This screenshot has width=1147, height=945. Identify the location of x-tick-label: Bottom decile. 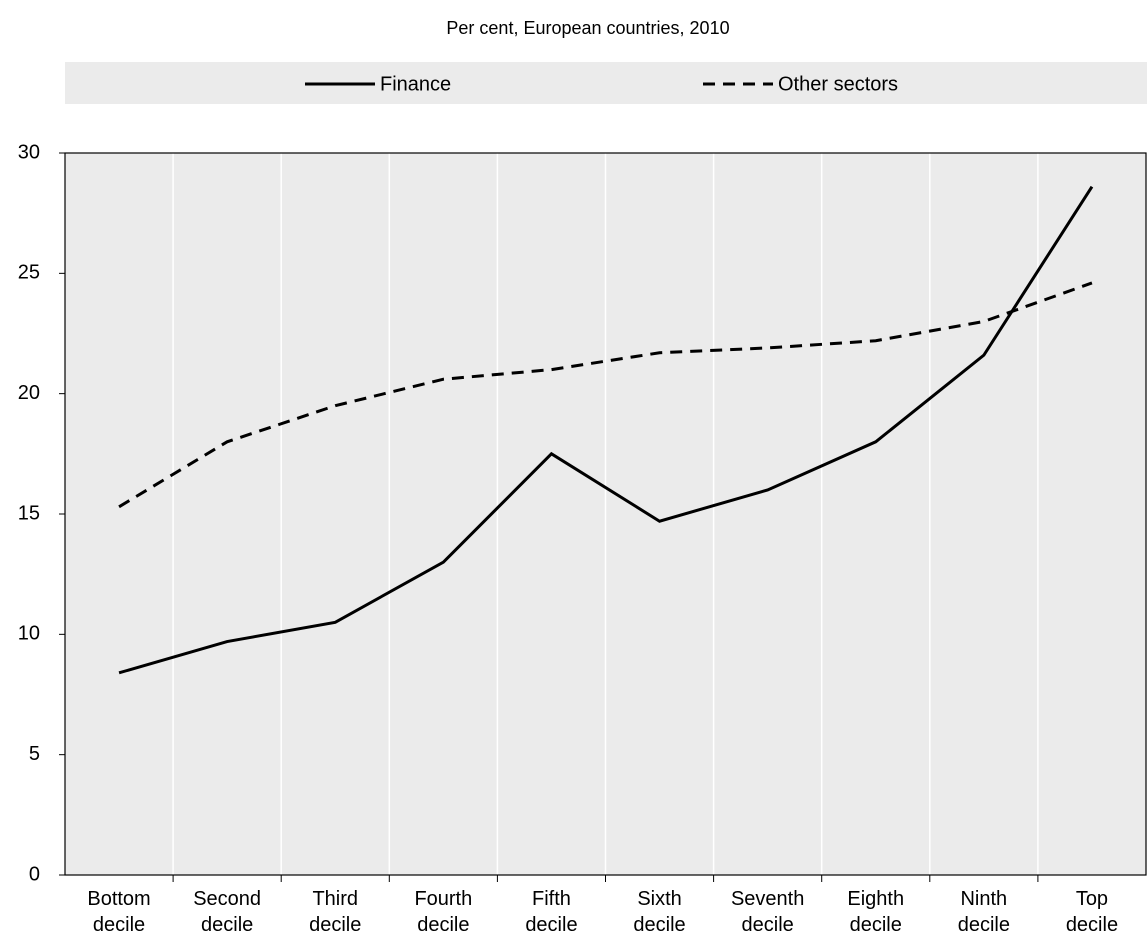
(118, 912).